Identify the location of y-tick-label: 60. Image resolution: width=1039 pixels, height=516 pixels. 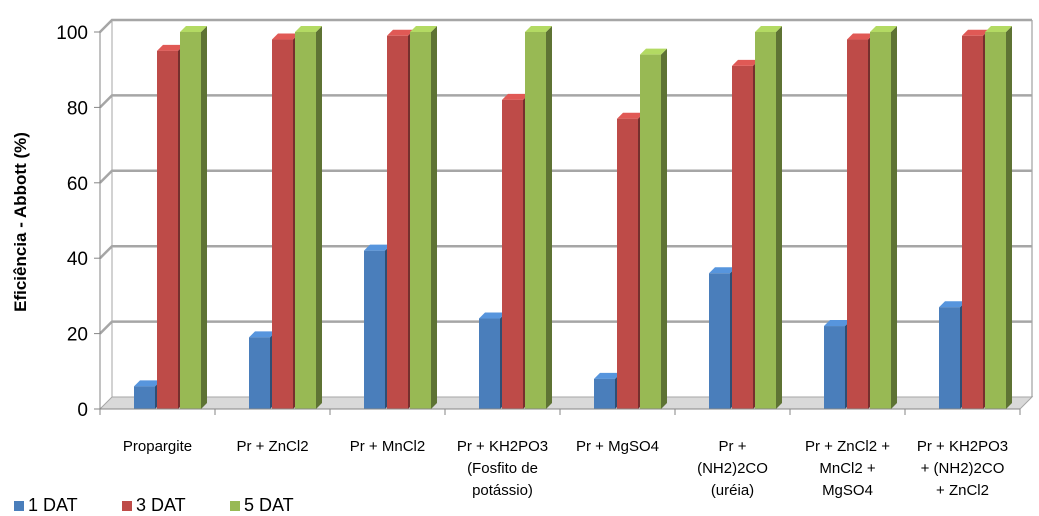
(77, 184).